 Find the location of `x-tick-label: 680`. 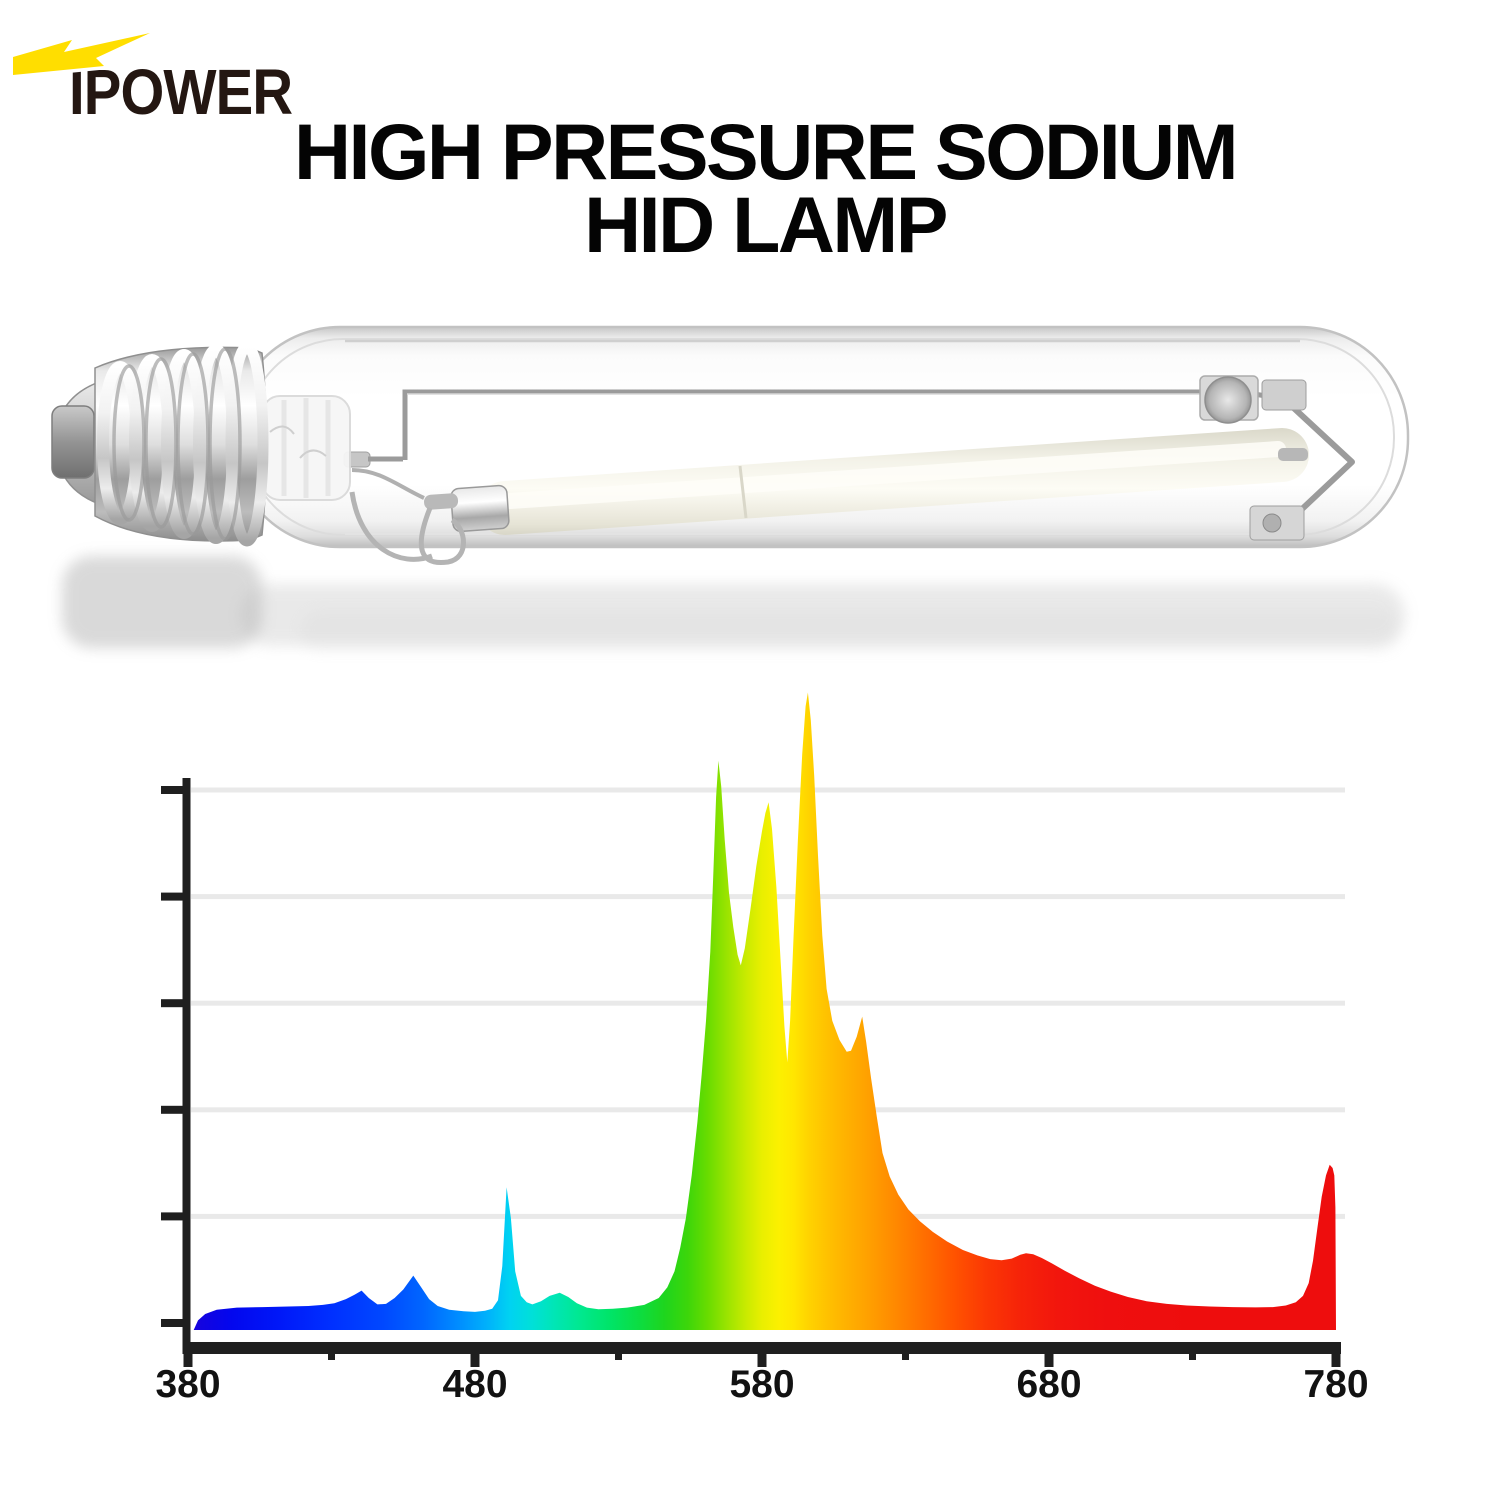

x-tick-label: 680 is located at coordinates (1048, 1384).